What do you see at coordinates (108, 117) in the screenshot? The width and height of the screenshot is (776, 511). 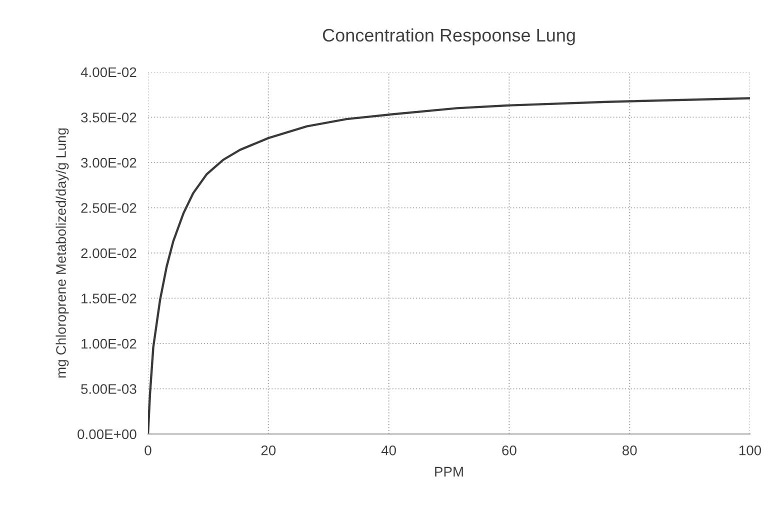 I see `y-tick-label: 3.50E-02` at bounding box center [108, 117].